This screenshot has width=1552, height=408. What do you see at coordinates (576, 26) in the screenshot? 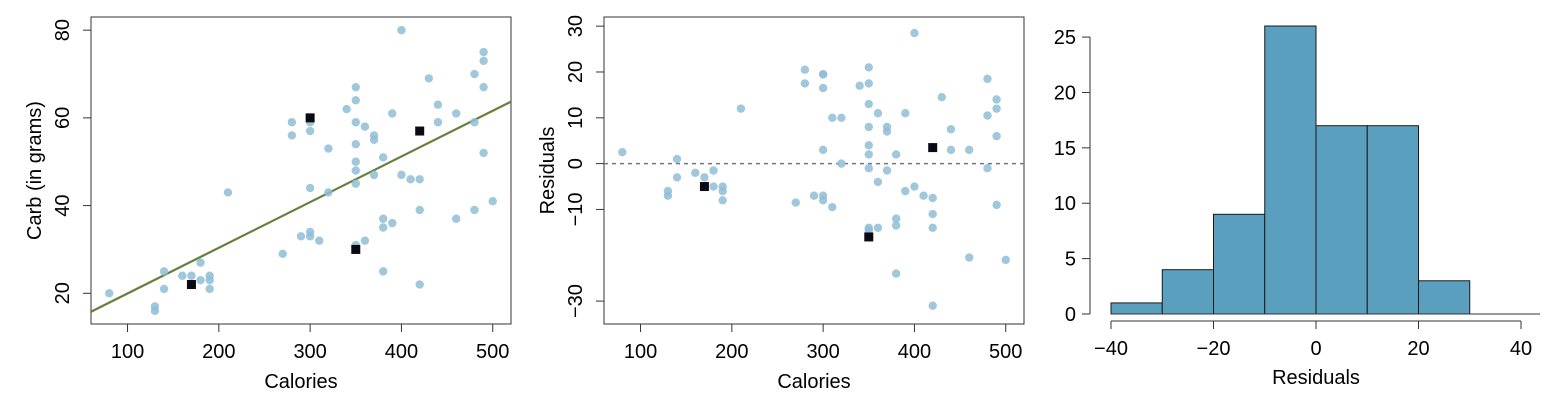
I see `y-tick-label: 30` at bounding box center [576, 26].